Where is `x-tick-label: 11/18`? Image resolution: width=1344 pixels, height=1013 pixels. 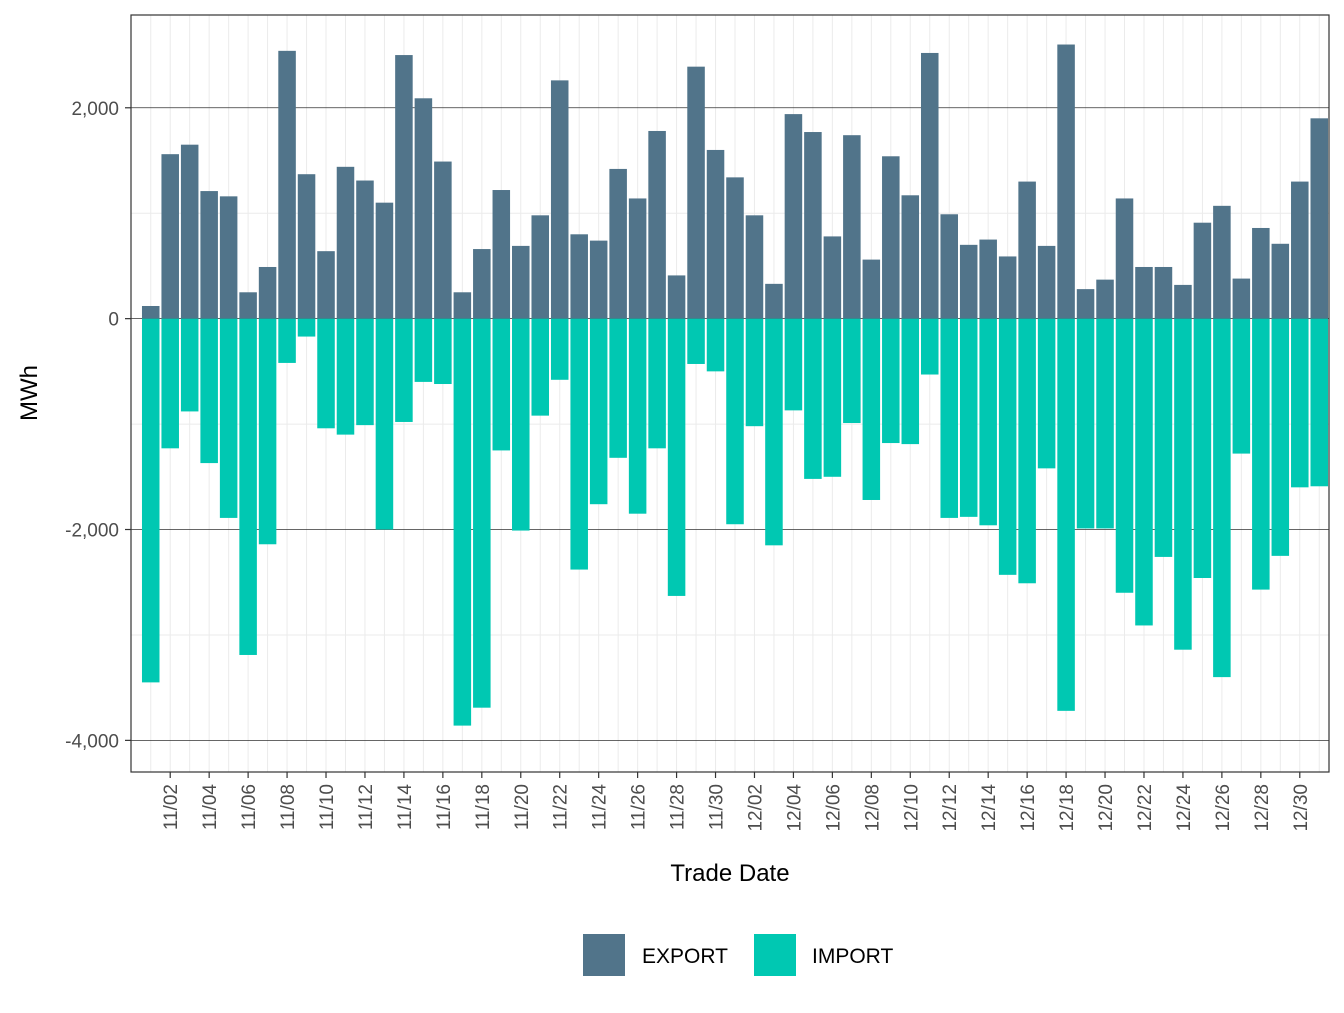
x-tick-label: 11/18 is located at coordinates (483, 807).